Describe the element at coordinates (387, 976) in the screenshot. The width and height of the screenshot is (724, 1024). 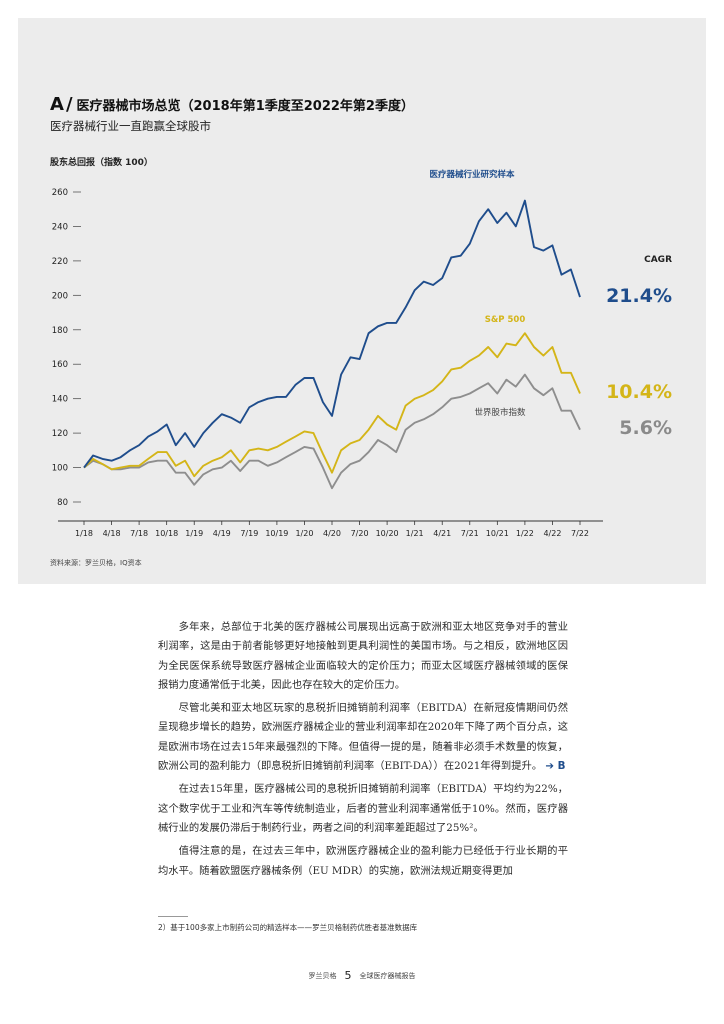
I see `footer-report-title: 全球医疗器械报告` at that location.